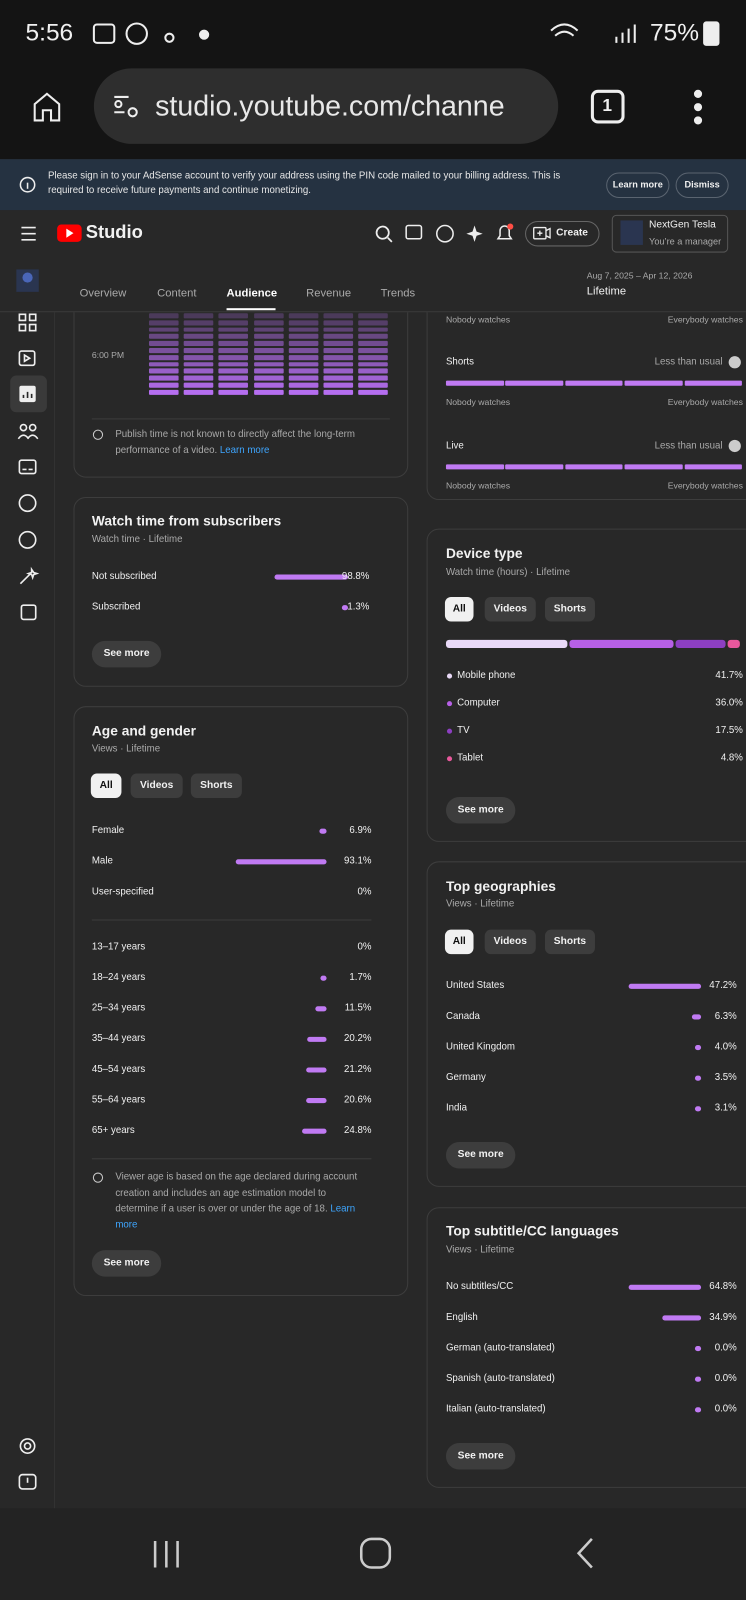  I want to click on scale-high: Everybody watches, so click(705, 319).